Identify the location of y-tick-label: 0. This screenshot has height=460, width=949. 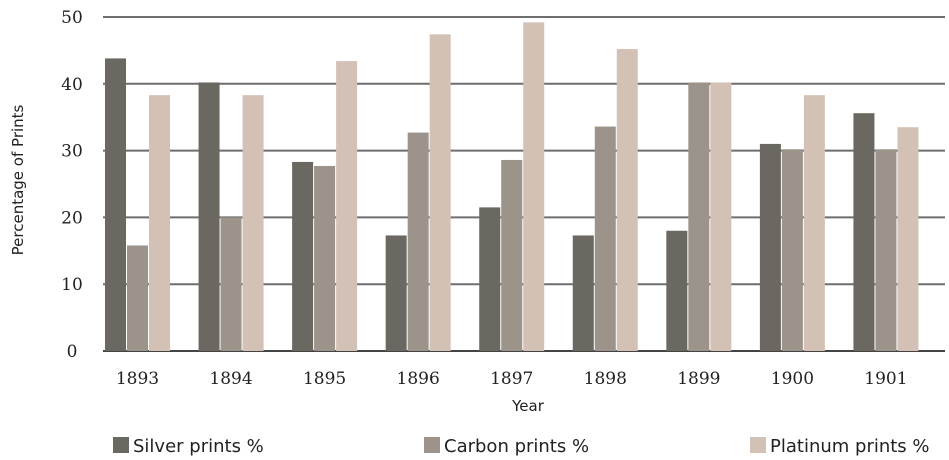
(72, 352).